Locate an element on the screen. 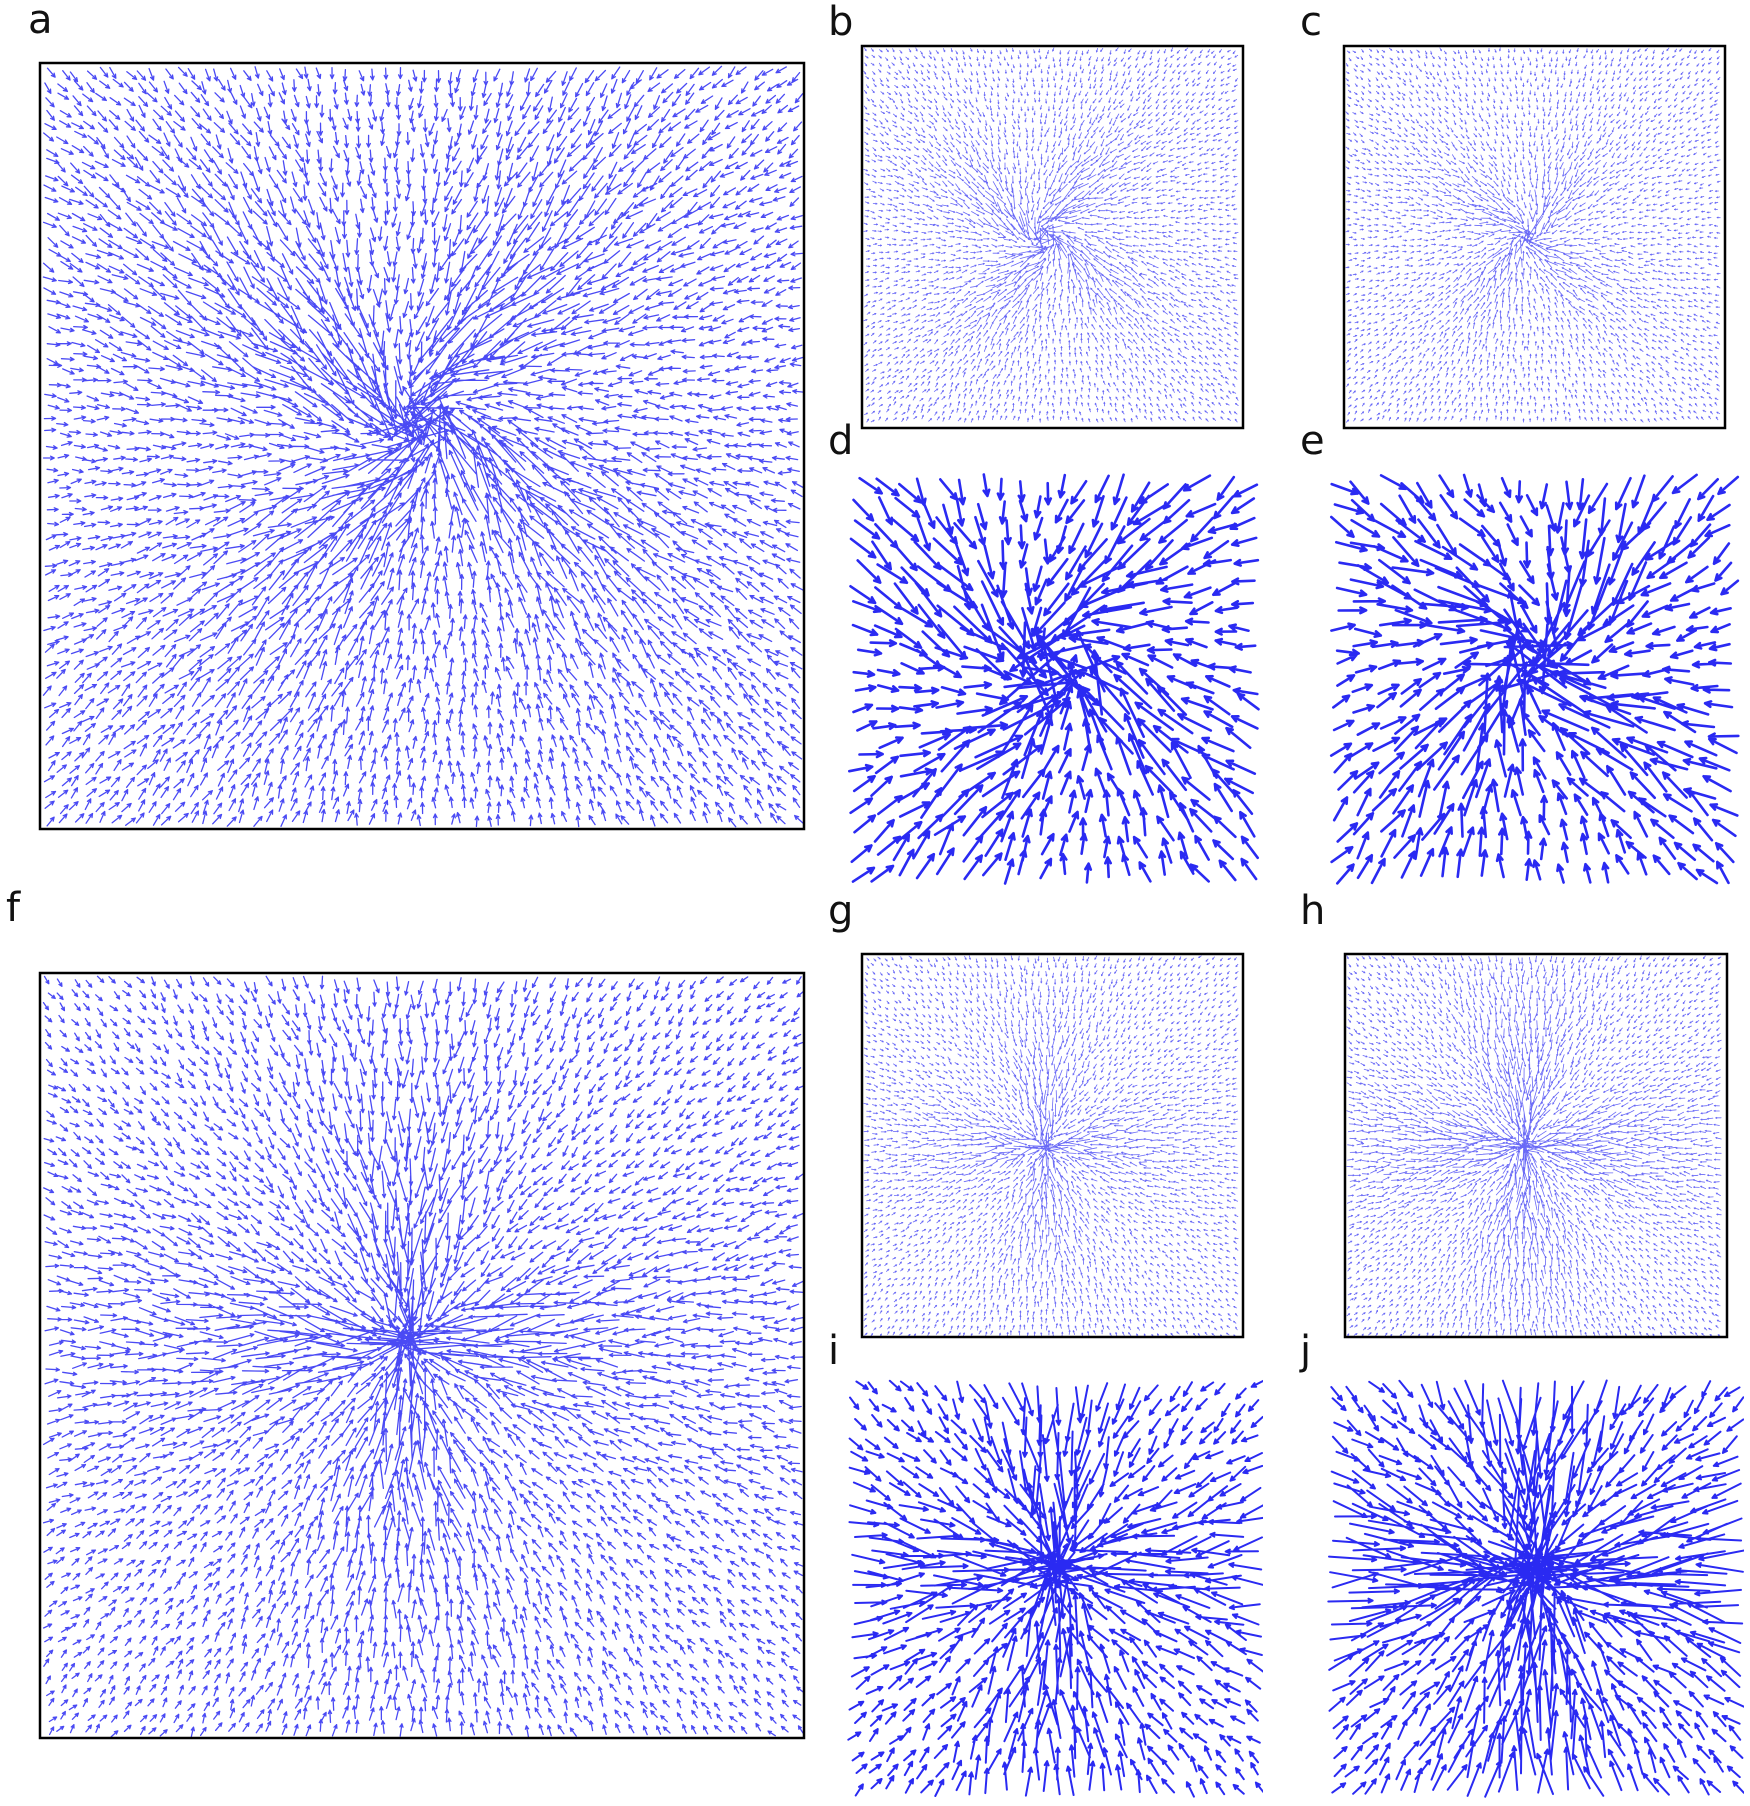  panel-label: j is located at coordinates (1305, 1351).